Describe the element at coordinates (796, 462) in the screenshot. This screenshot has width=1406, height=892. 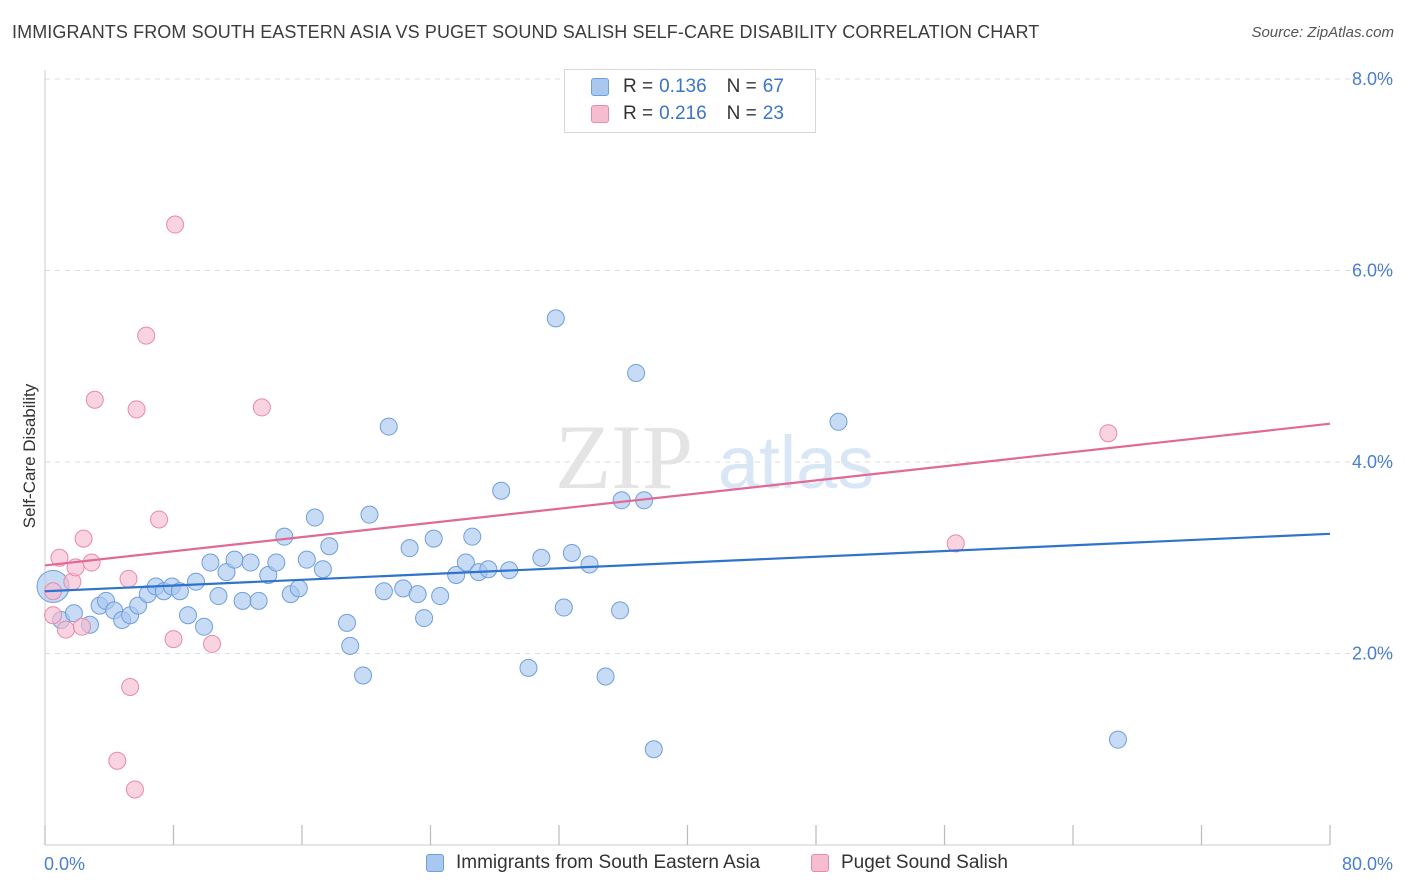
I see `watermark-atlas: atlas` at that location.